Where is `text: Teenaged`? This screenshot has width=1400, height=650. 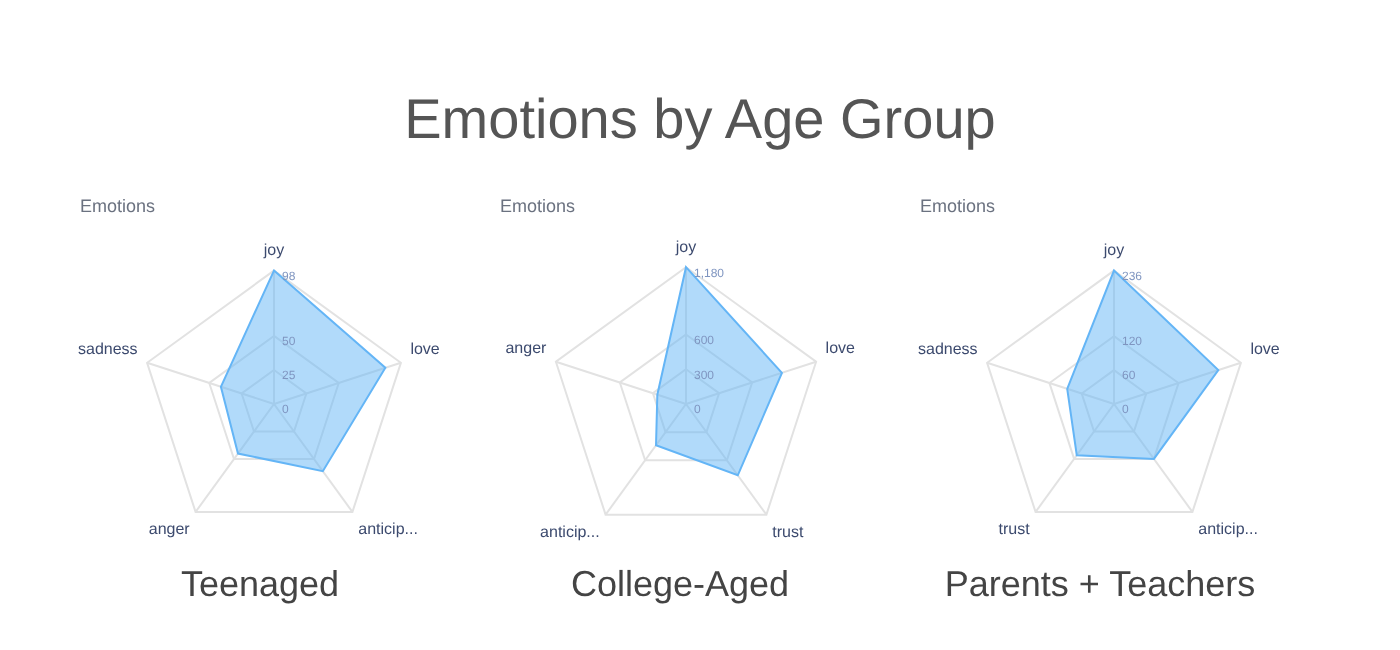 text: Teenaged is located at coordinates (260, 585).